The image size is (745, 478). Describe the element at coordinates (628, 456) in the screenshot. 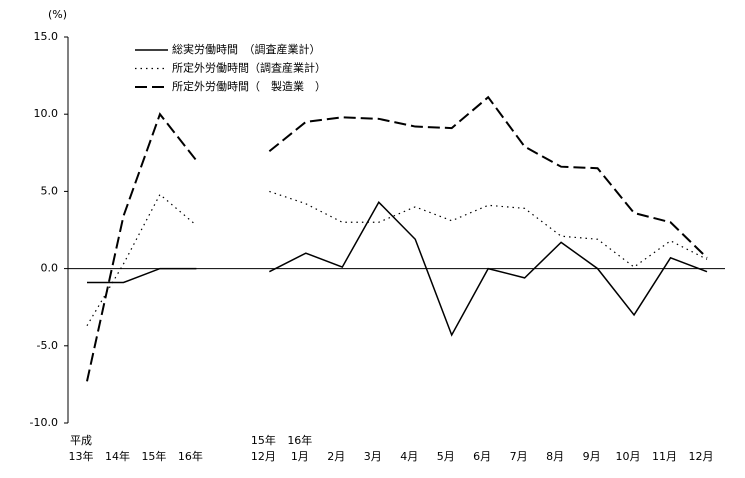

I see `x-tick-label: 10月` at that location.